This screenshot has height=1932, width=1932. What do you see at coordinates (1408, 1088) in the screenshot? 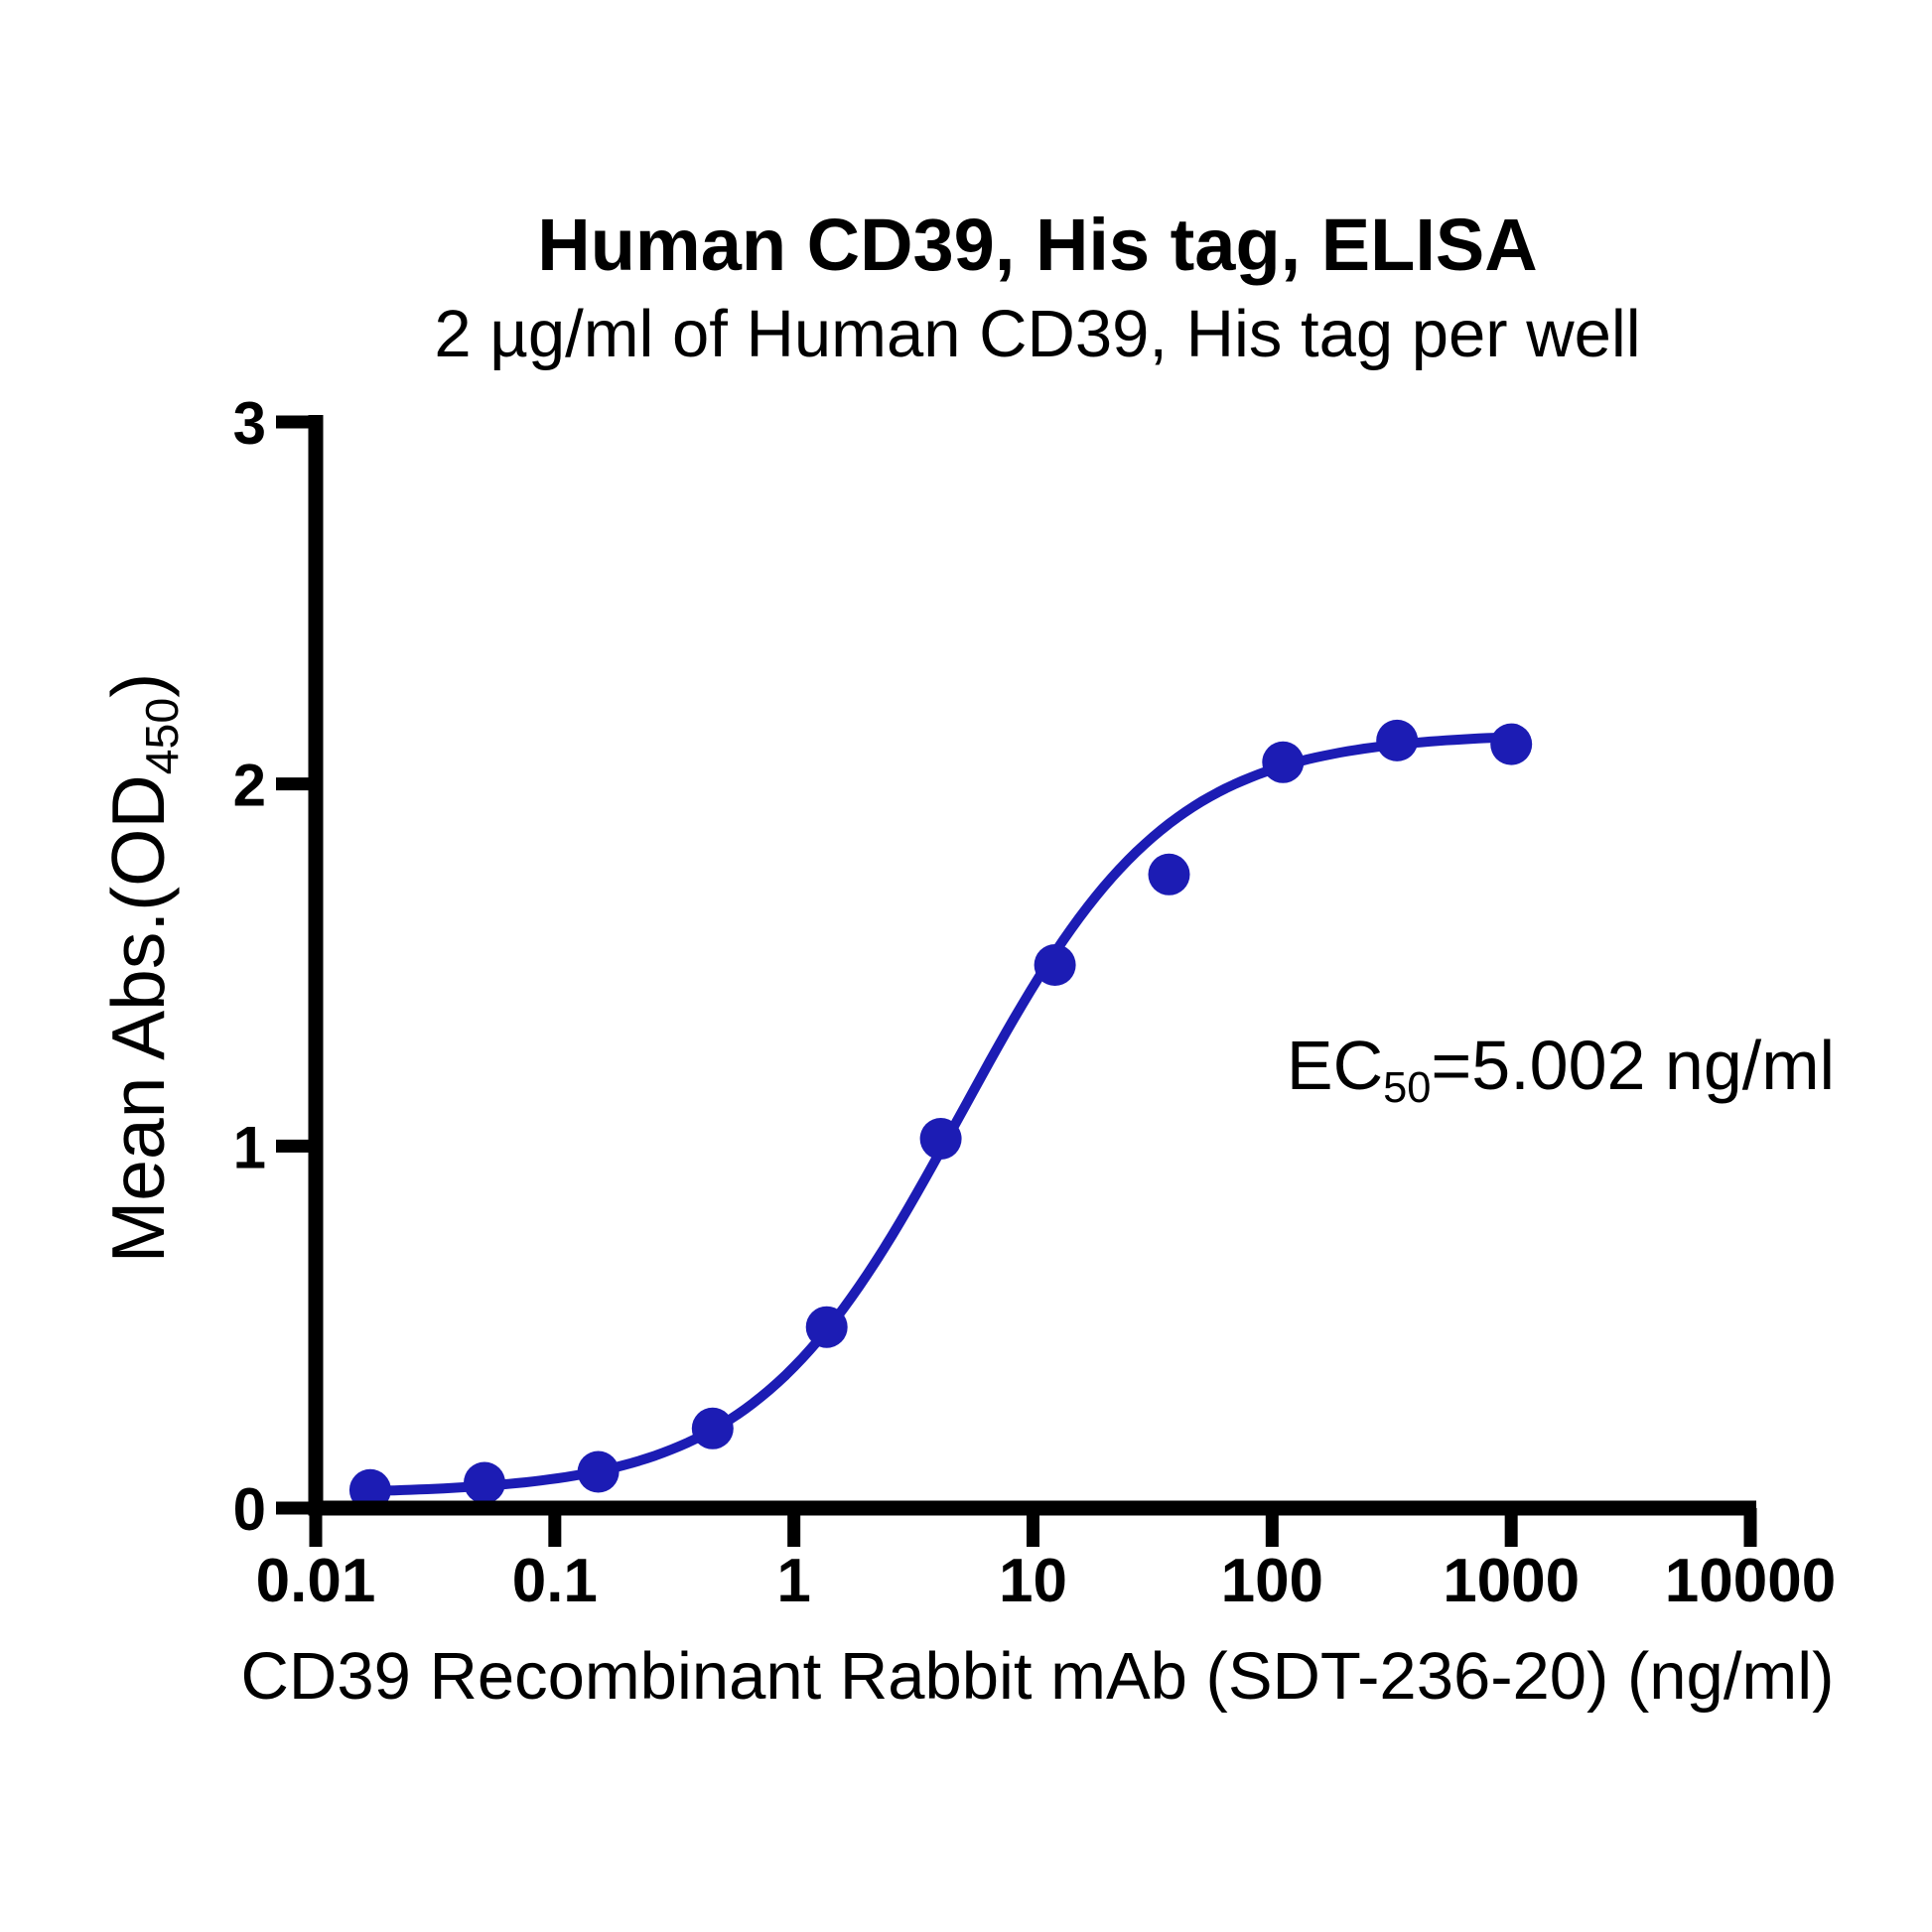
I see `ec50-subscript: 50` at bounding box center [1408, 1088].